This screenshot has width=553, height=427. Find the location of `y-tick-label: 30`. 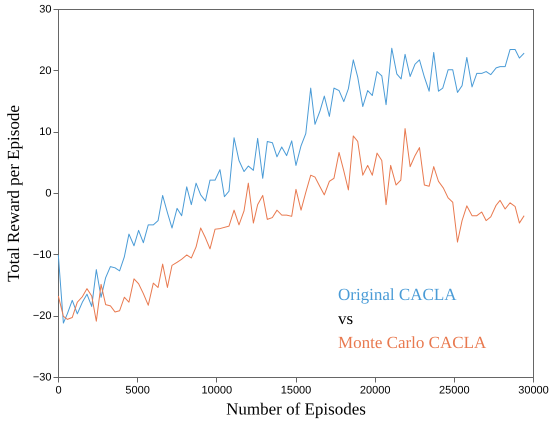

y-tick-label: 30 is located at coordinates (45, 10).